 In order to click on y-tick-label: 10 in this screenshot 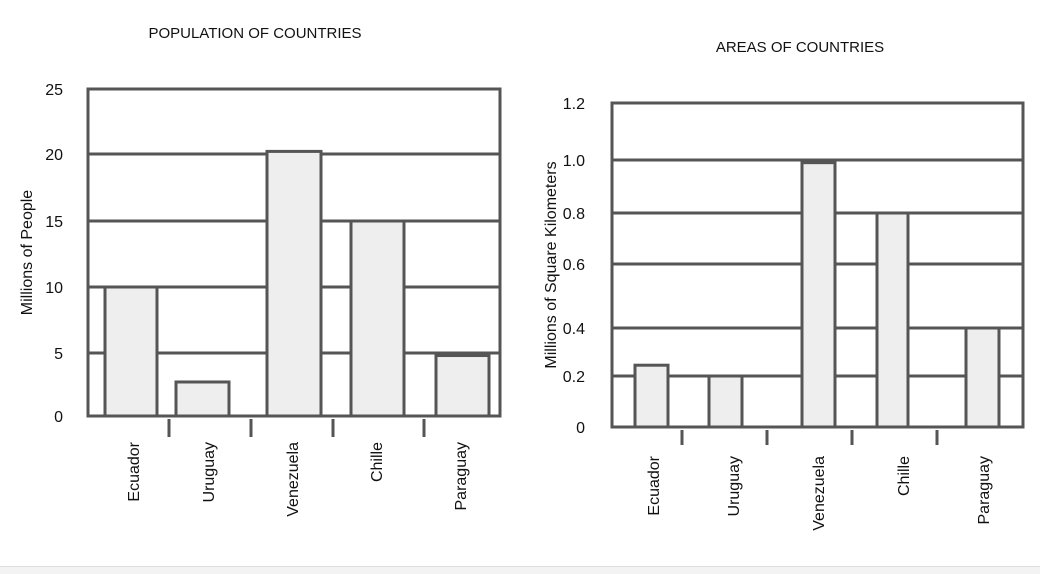, I will do `click(54, 288)`.